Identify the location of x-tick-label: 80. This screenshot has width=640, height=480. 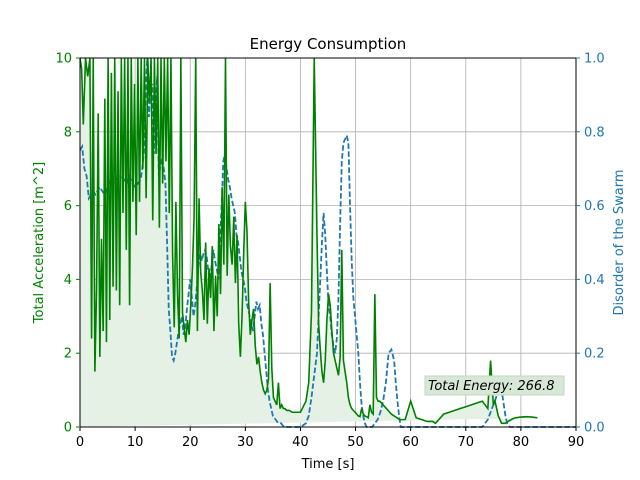
(521, 442).